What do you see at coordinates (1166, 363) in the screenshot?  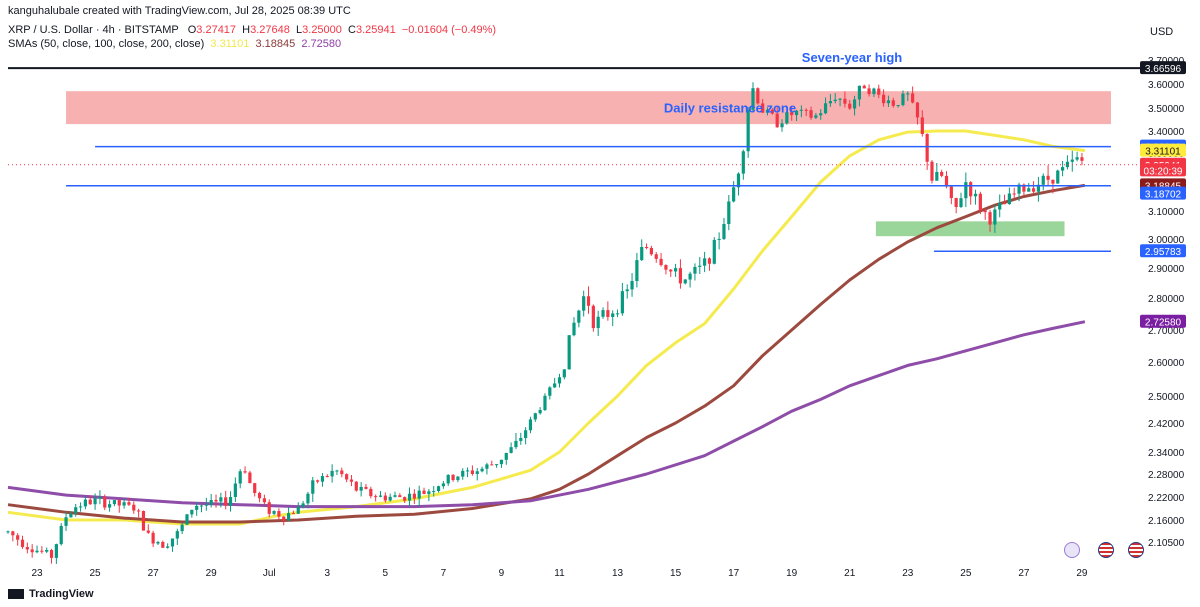 I see `y-tick-label: 2.60000` at bounding box center [1166, 363].